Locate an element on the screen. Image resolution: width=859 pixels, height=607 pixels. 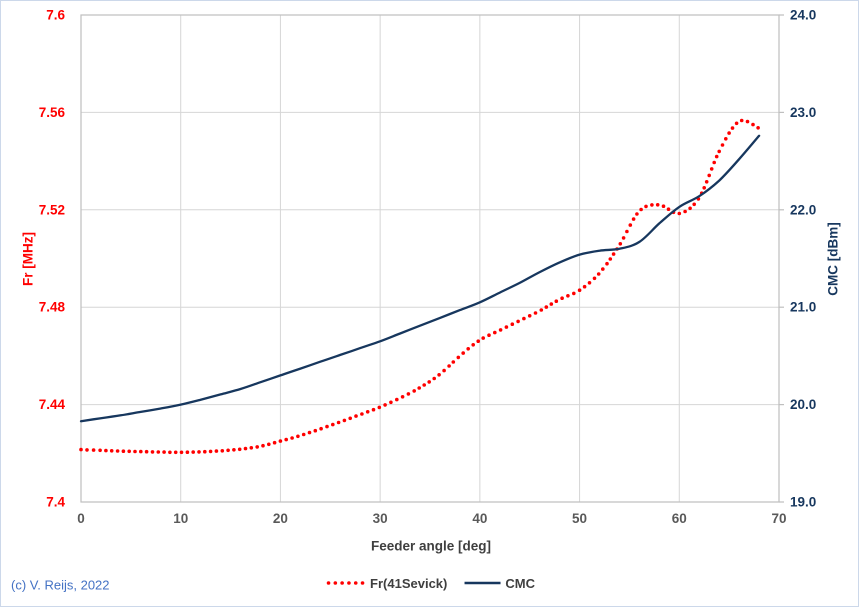
chart-legend: Fr(41Sevick) CMC is located at coordinates (429, 583).